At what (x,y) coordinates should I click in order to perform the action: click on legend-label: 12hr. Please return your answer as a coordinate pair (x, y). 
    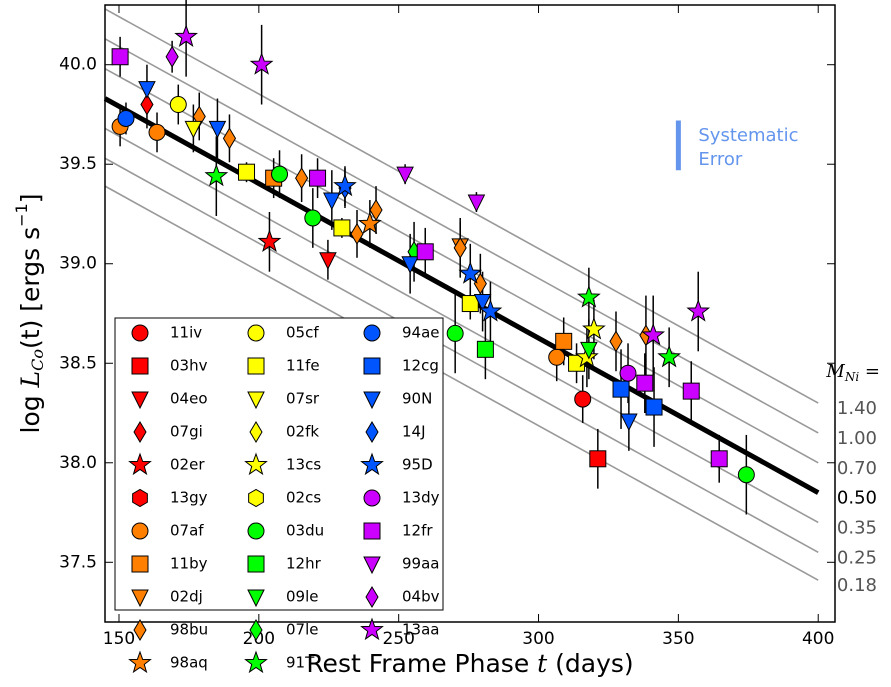
    Looking at the image, I should click on (304, 564).